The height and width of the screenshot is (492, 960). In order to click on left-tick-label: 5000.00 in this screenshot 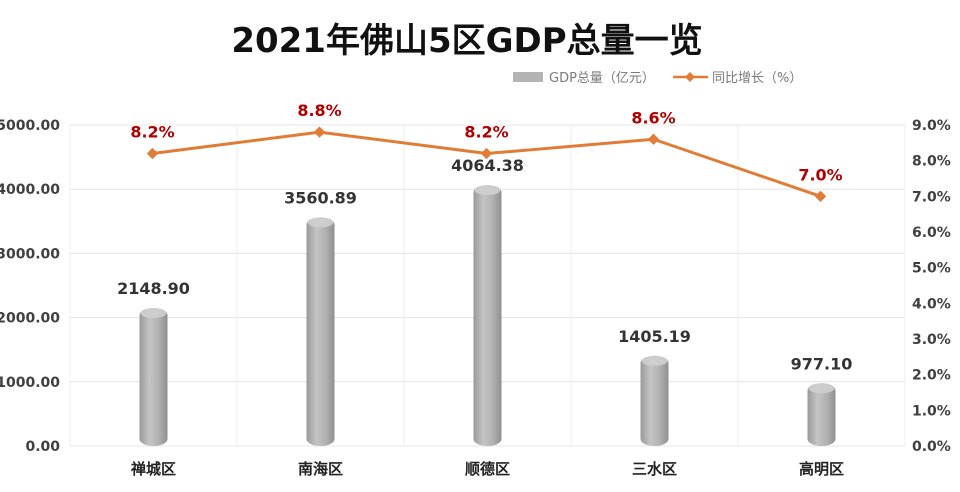, I will do `click(30, 126)`.